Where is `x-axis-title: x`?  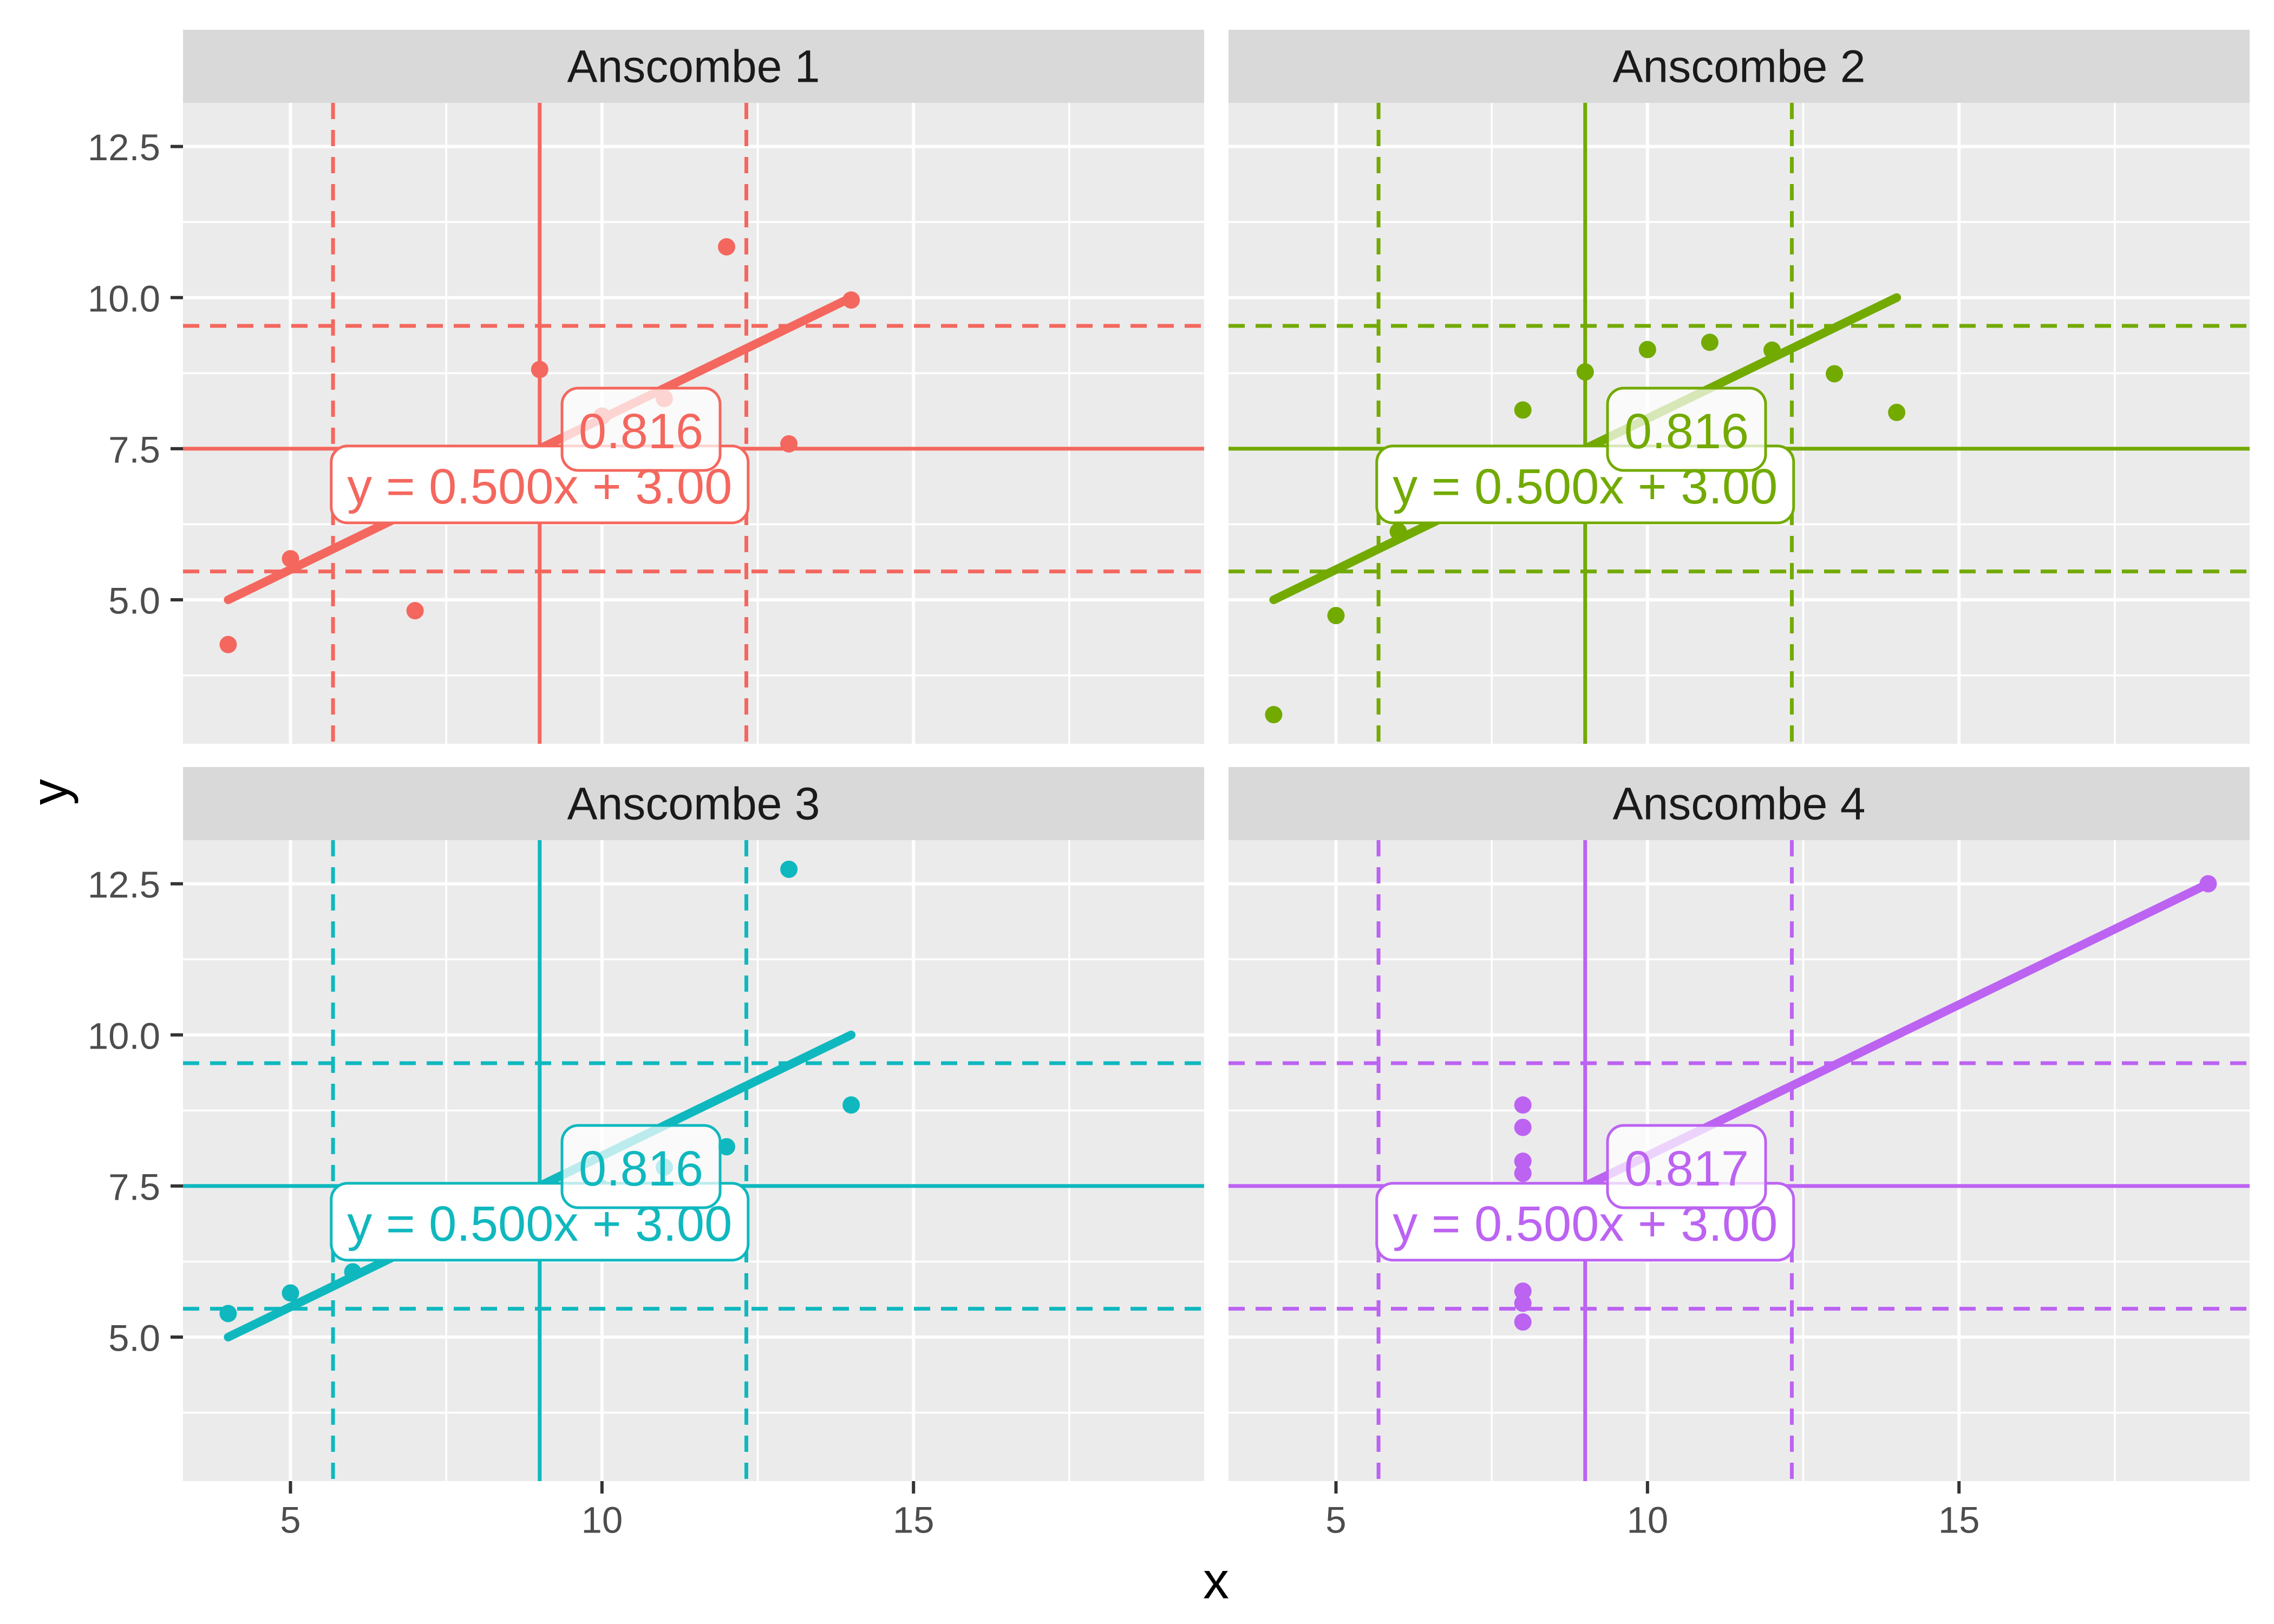
x-axis-title: x is located at coordinates (1216, 1581).